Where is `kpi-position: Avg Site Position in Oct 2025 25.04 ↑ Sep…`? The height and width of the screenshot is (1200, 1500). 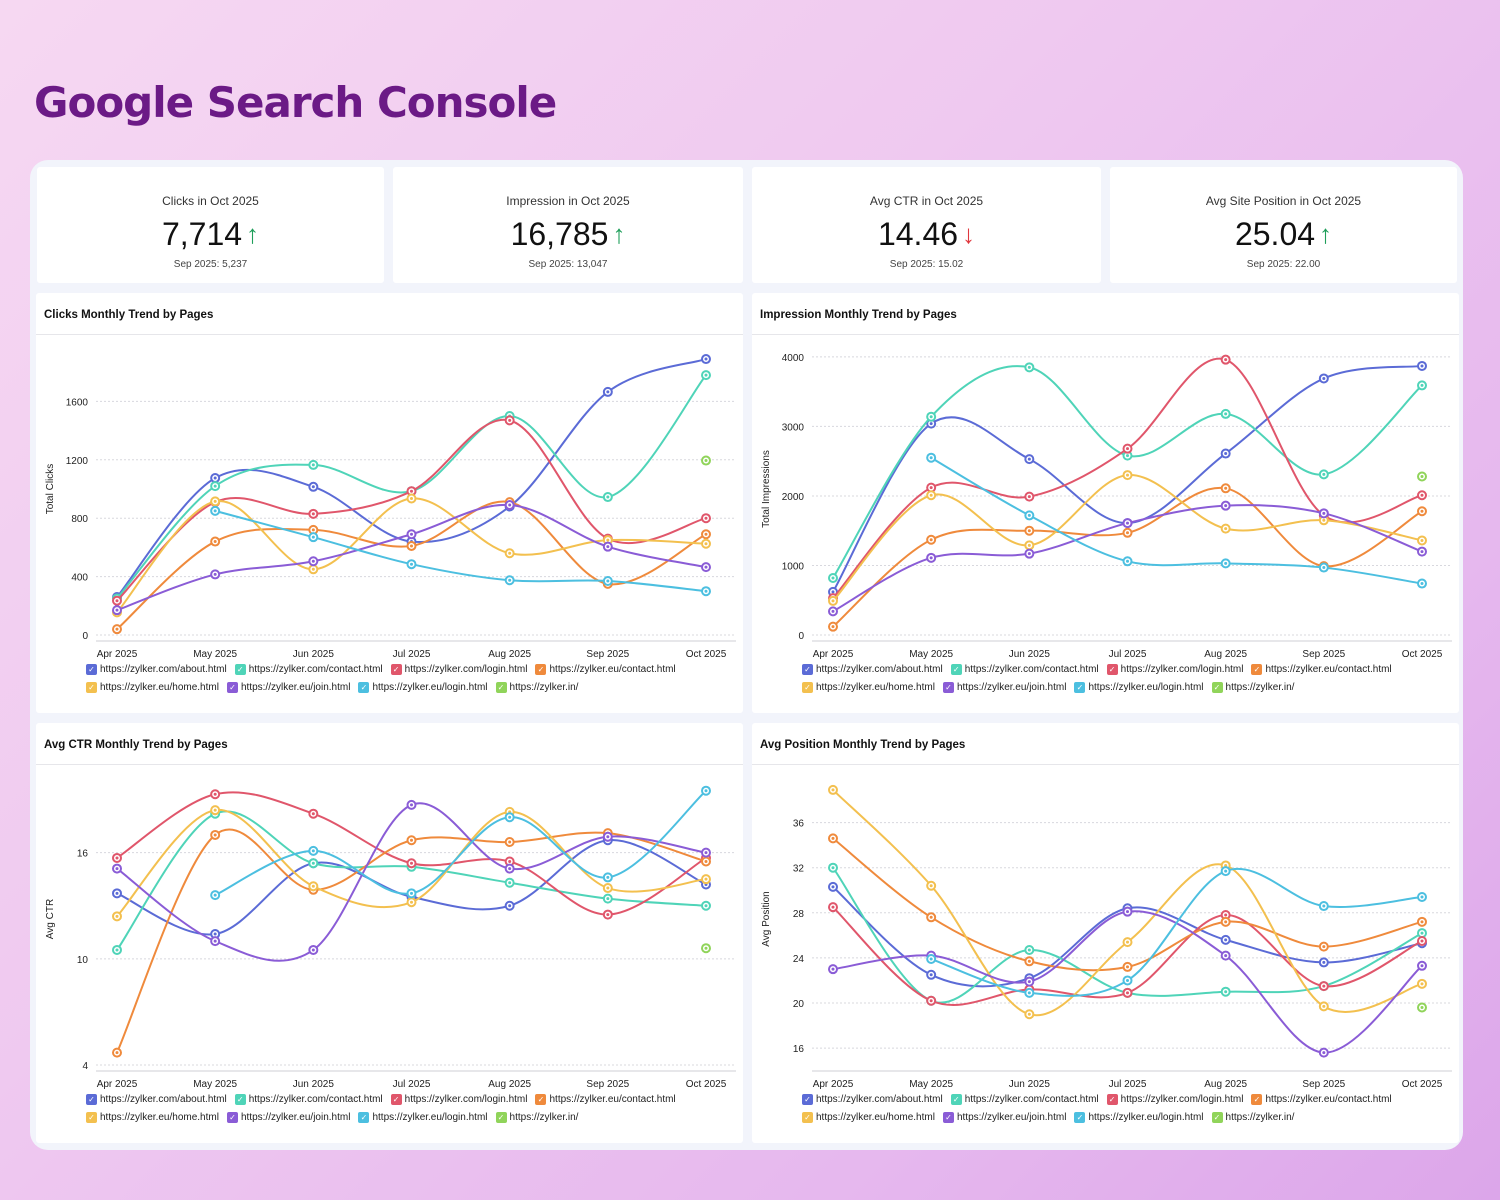
kpi-position: Avg Site Position in Oct 2025 25.04 ↑ Sep… is located at coordinates (1283, 225).